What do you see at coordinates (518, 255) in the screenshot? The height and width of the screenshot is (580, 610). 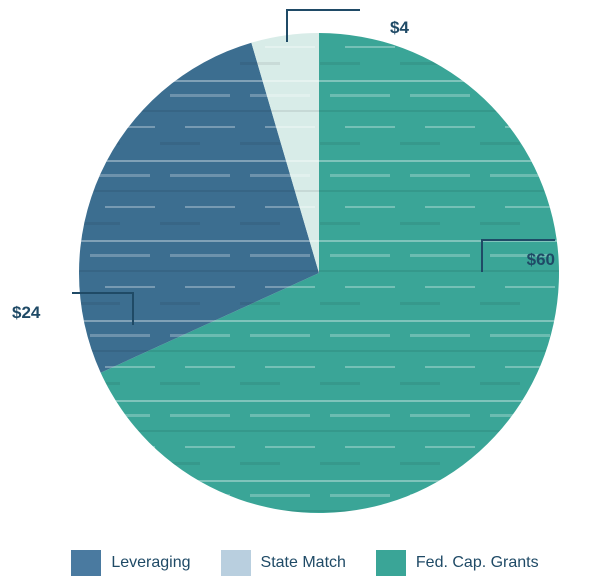 I see `leader-line-fed-cap-grants` at bounding box center [518, 255].